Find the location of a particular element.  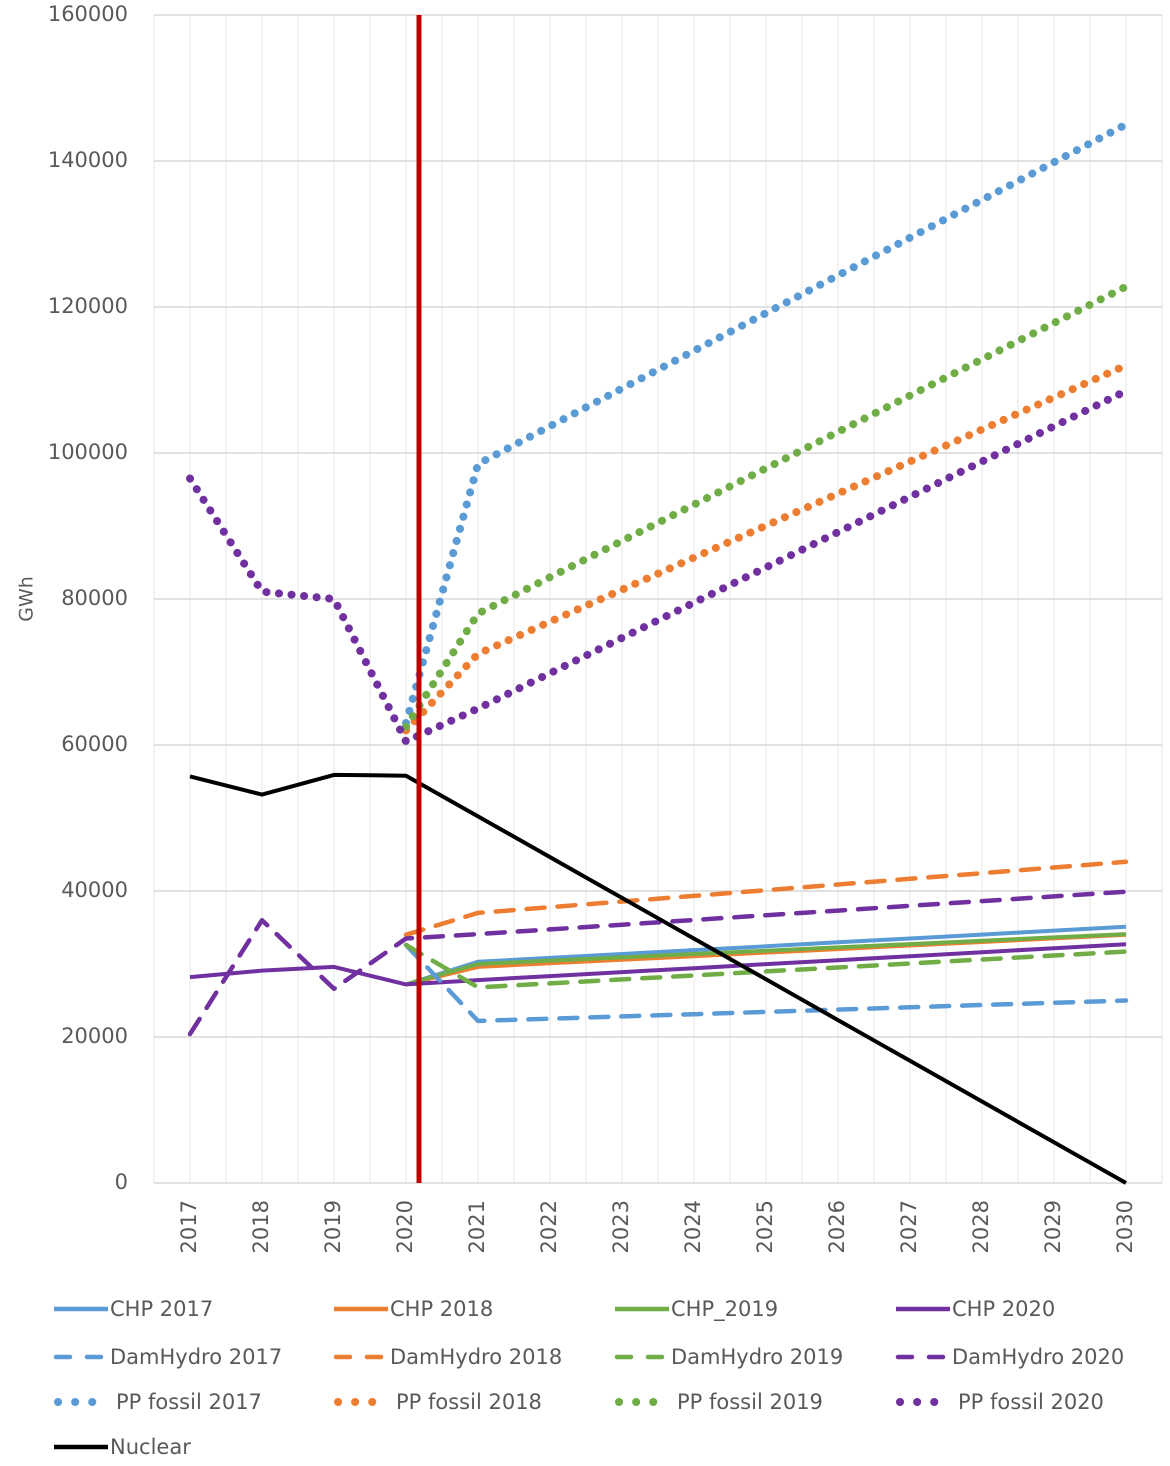

legend-item: DamHydro 2017 is located at coordinates (166, 1357).